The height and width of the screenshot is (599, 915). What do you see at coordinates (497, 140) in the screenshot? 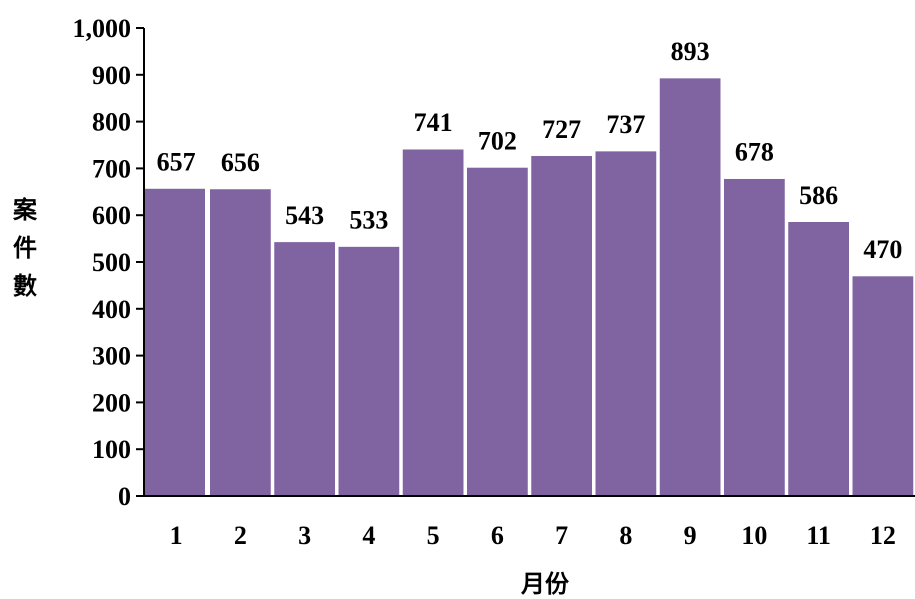
I see `data-label: 702` at bounding box center [497, 140].